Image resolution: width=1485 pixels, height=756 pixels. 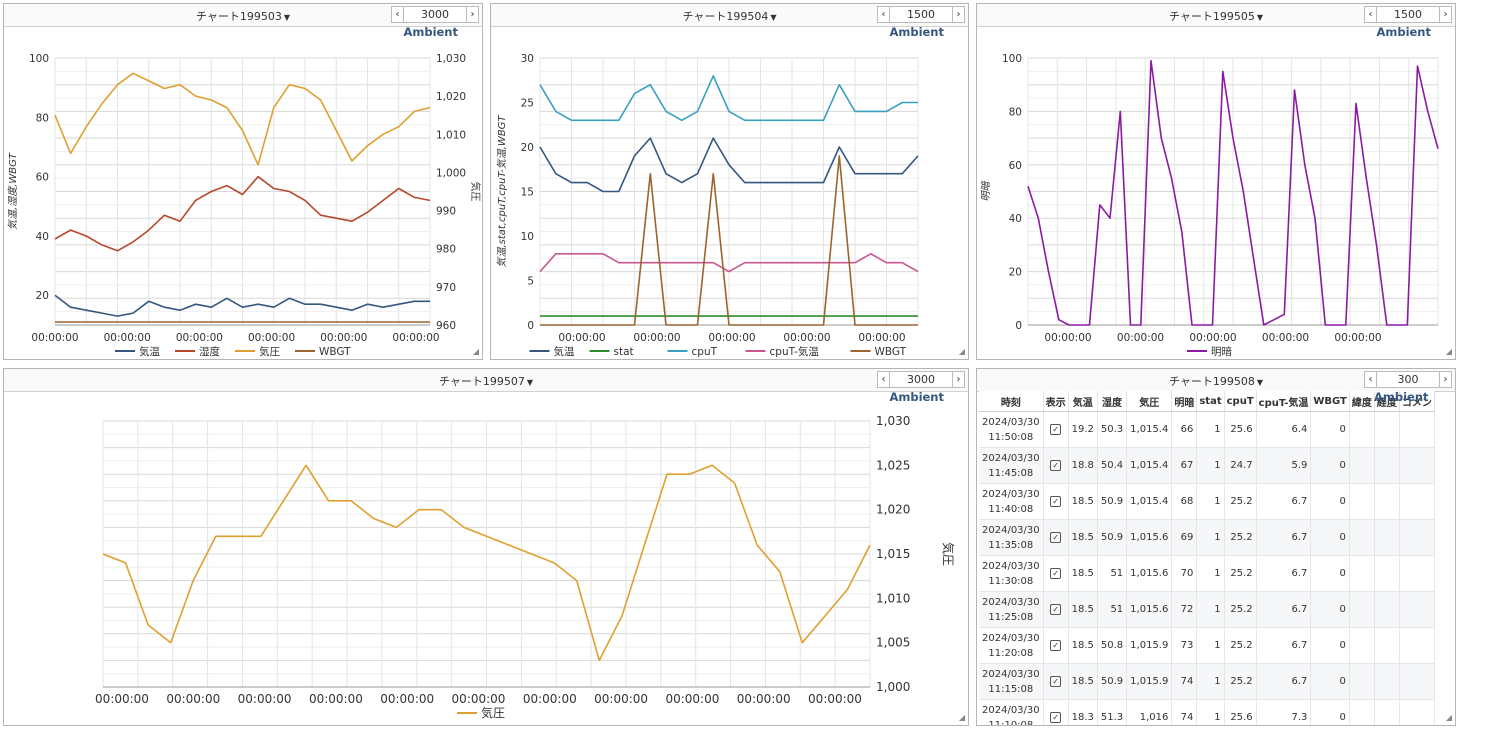 What do you see at coordinates (728, 98) in the screenshot?
I see `series-line-cpuT` at bounding box center [728, 98].